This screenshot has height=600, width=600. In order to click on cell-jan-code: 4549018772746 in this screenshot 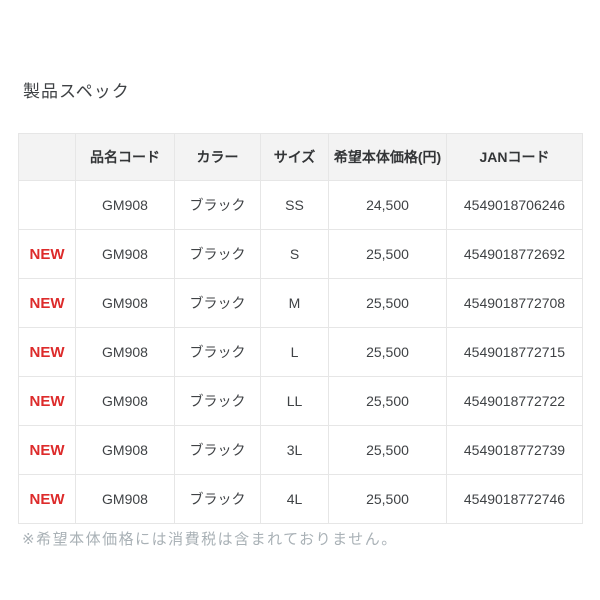, I will do `click(514, 499)`.